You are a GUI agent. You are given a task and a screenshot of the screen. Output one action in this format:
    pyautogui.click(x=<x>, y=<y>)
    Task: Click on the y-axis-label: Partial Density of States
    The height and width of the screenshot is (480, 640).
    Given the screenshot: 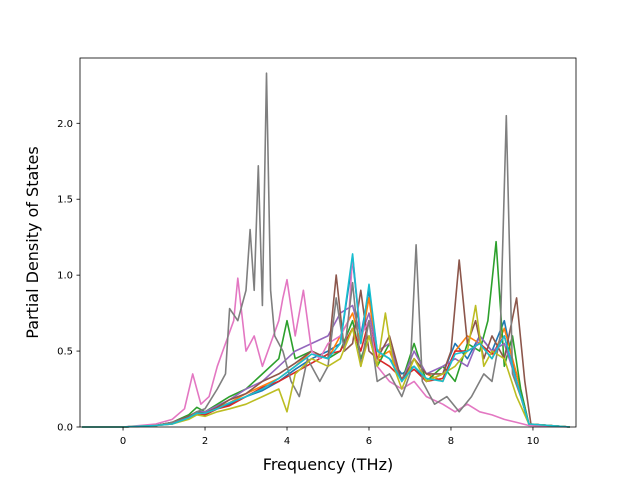 What is the action you would take?
    pyautogui.click(x=32, y=242)
    